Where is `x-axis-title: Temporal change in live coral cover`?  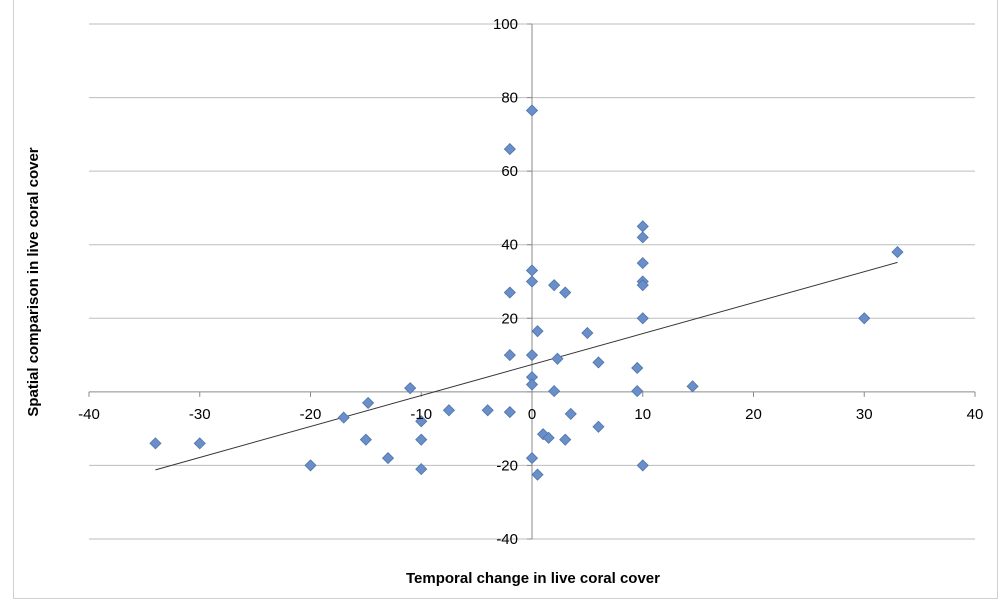
x-axis-title: Temporal change in live coral cover is located at coordinates (533, 578).